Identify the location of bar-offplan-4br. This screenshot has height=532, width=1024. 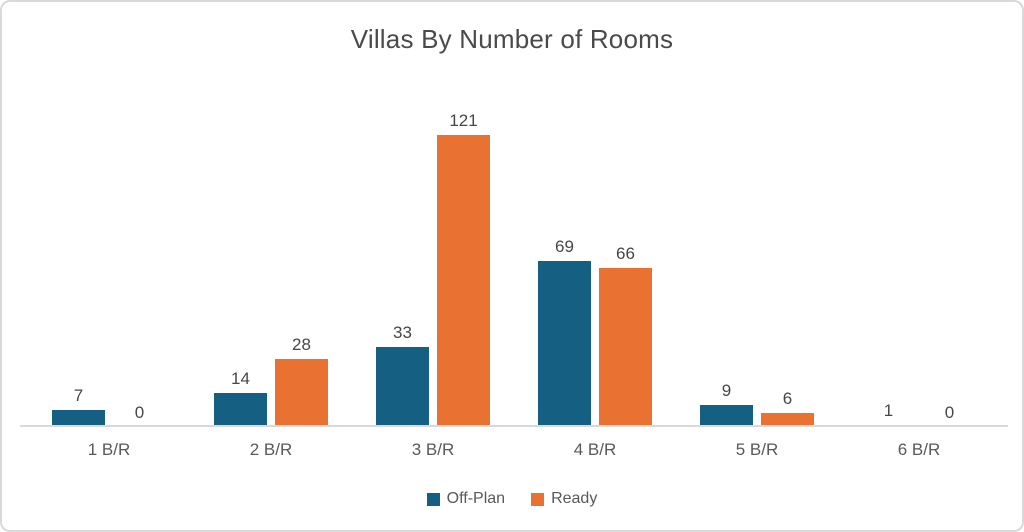
(564, 343).